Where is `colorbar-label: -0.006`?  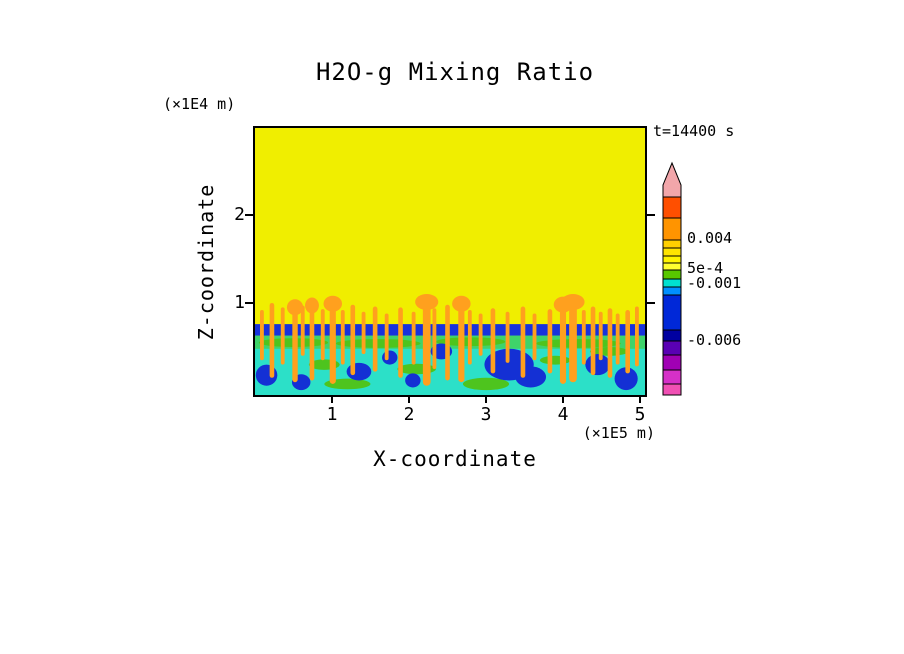 colorbar-label: -0.006 is located at coordinates (714, 340).